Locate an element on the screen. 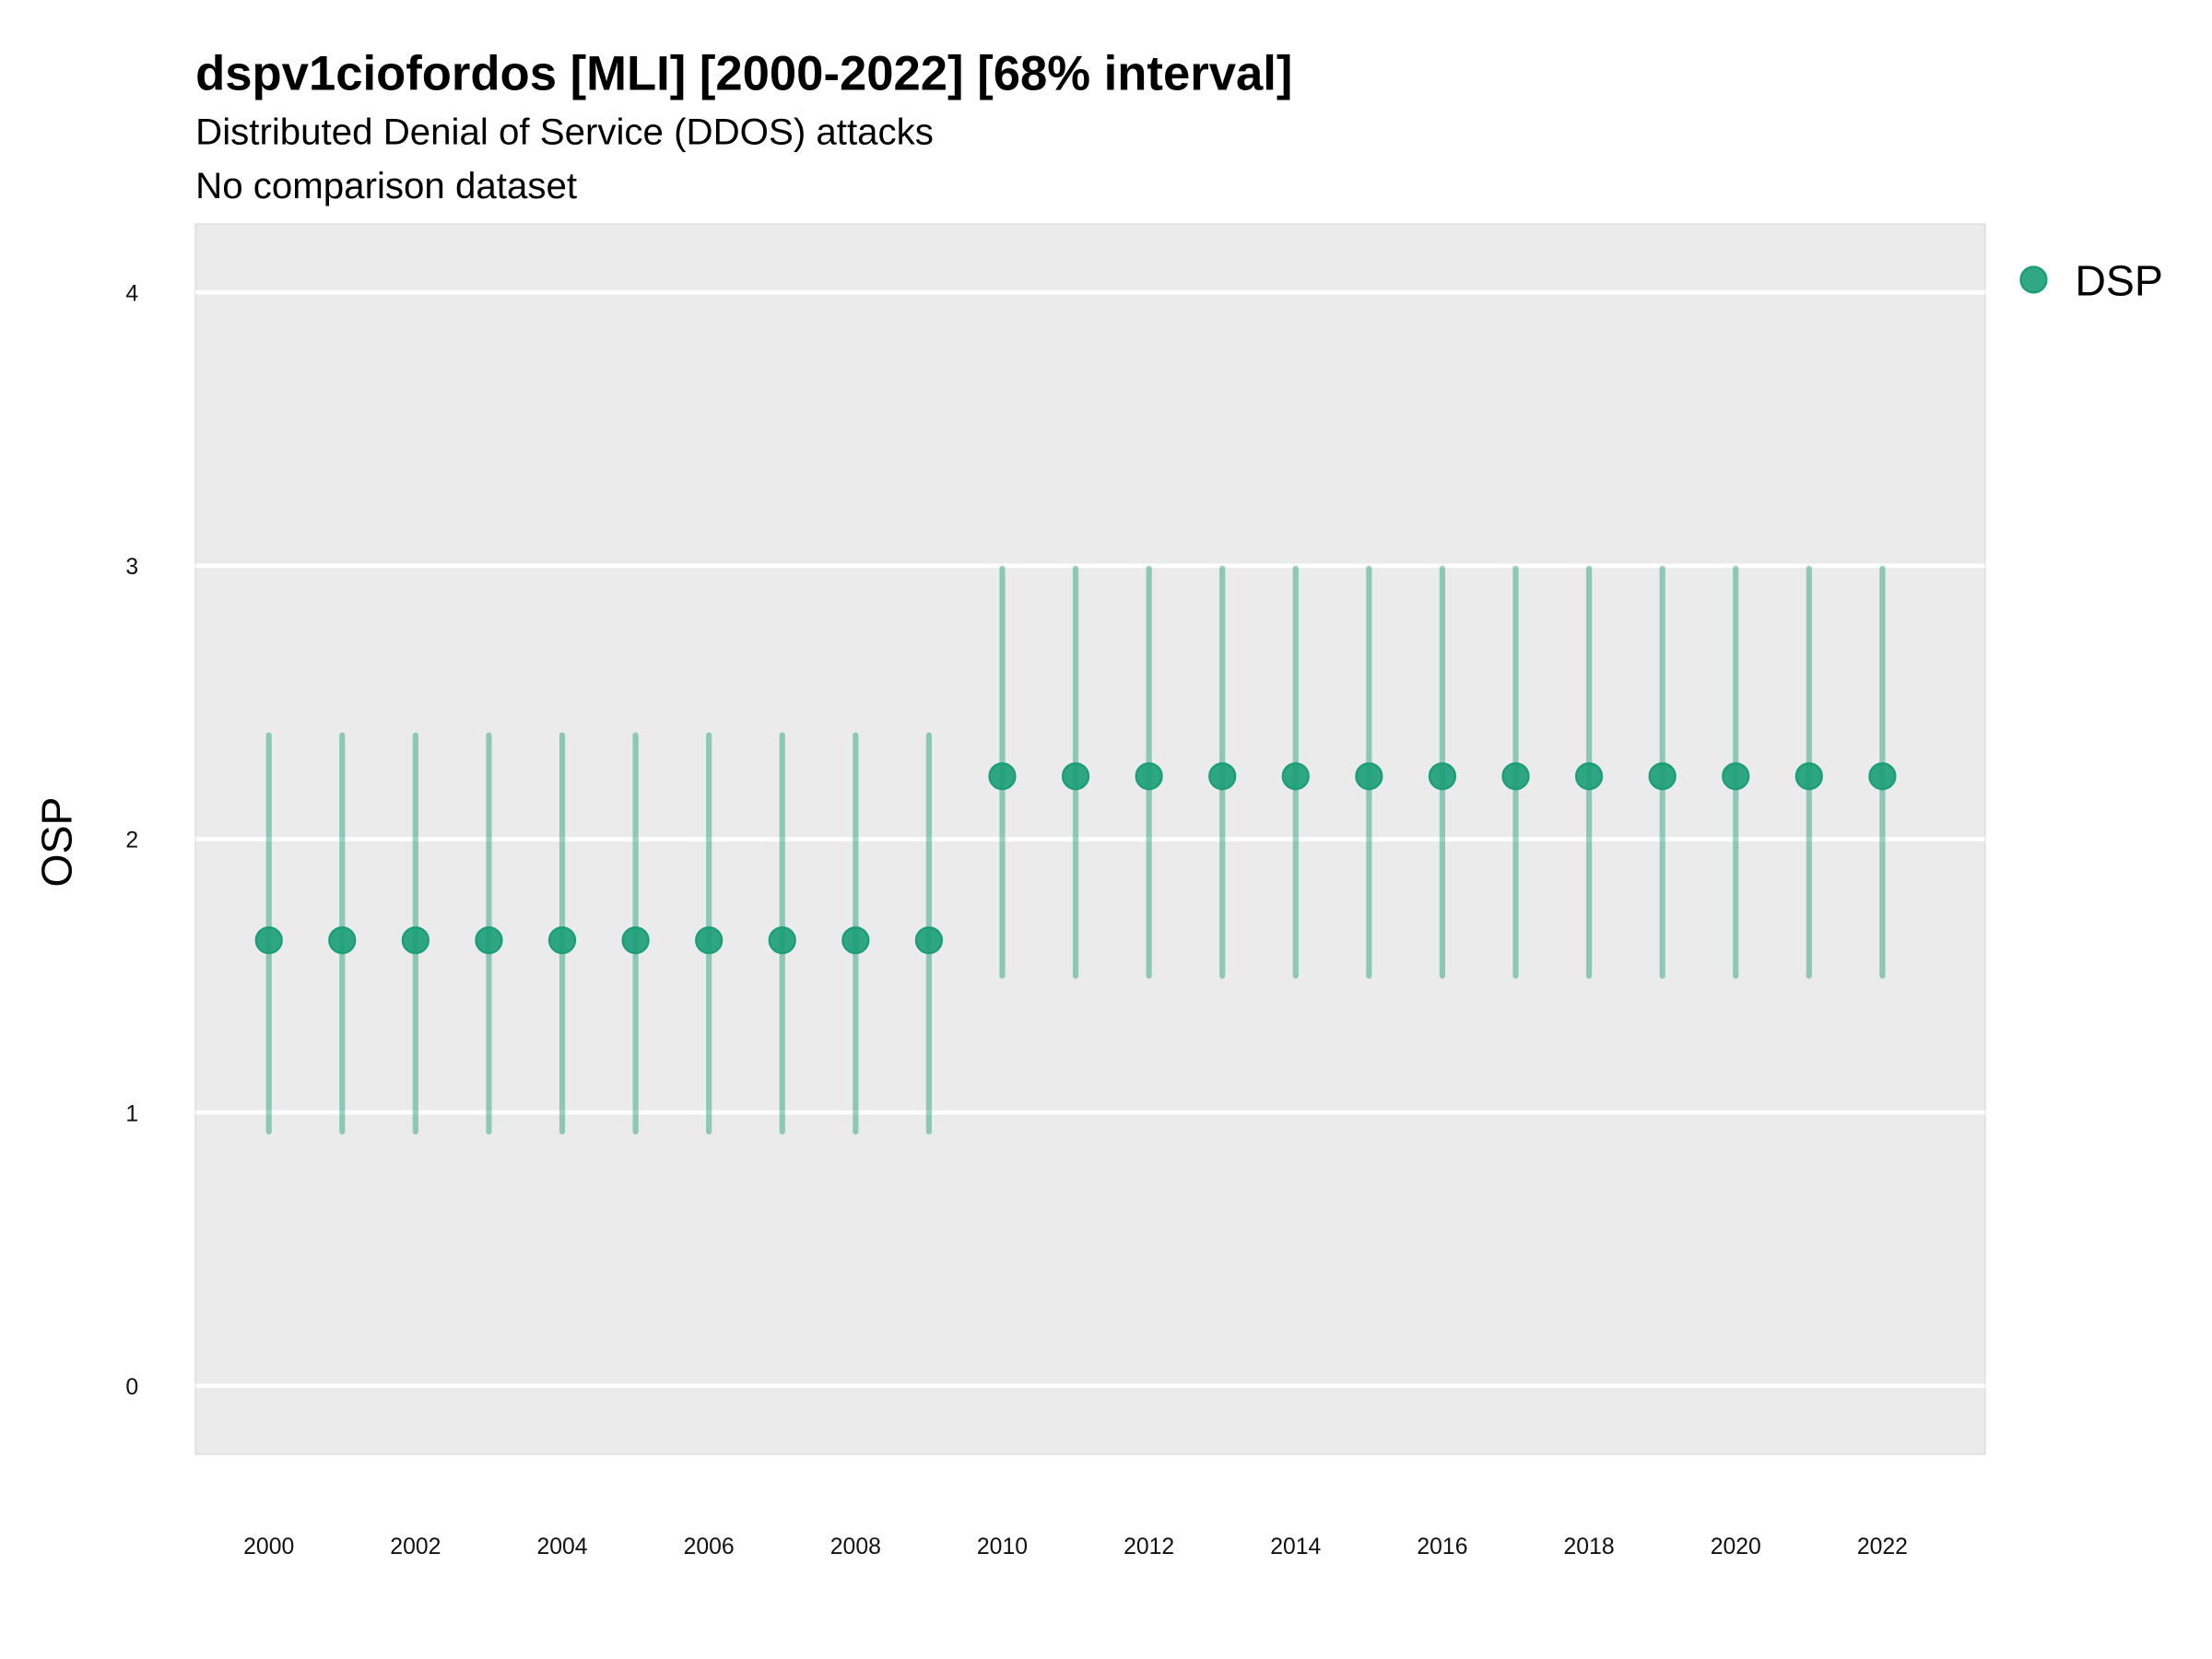 The height and width of the screenshot is (1659, 2212). x-tick-label: 2014 is located at coordinates (1295, 1547).